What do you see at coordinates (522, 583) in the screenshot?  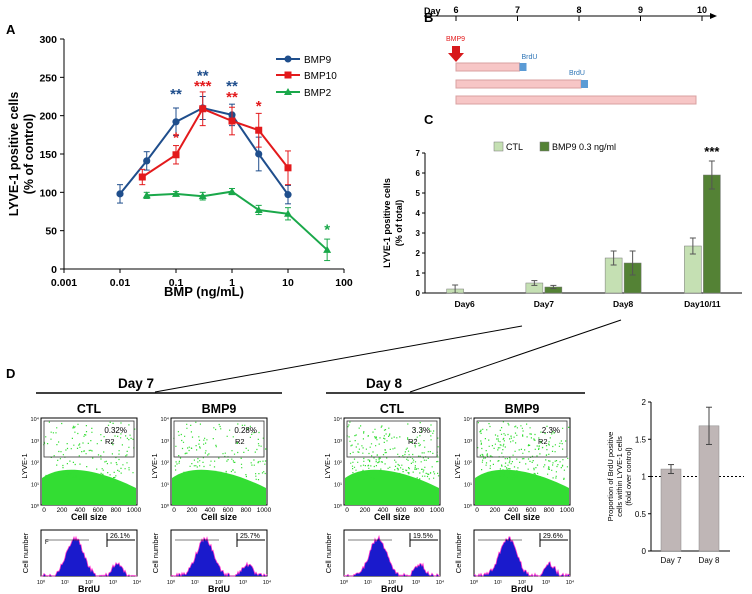 I see `d-hist-xtick: 10²` at bounding box center [522, 583].